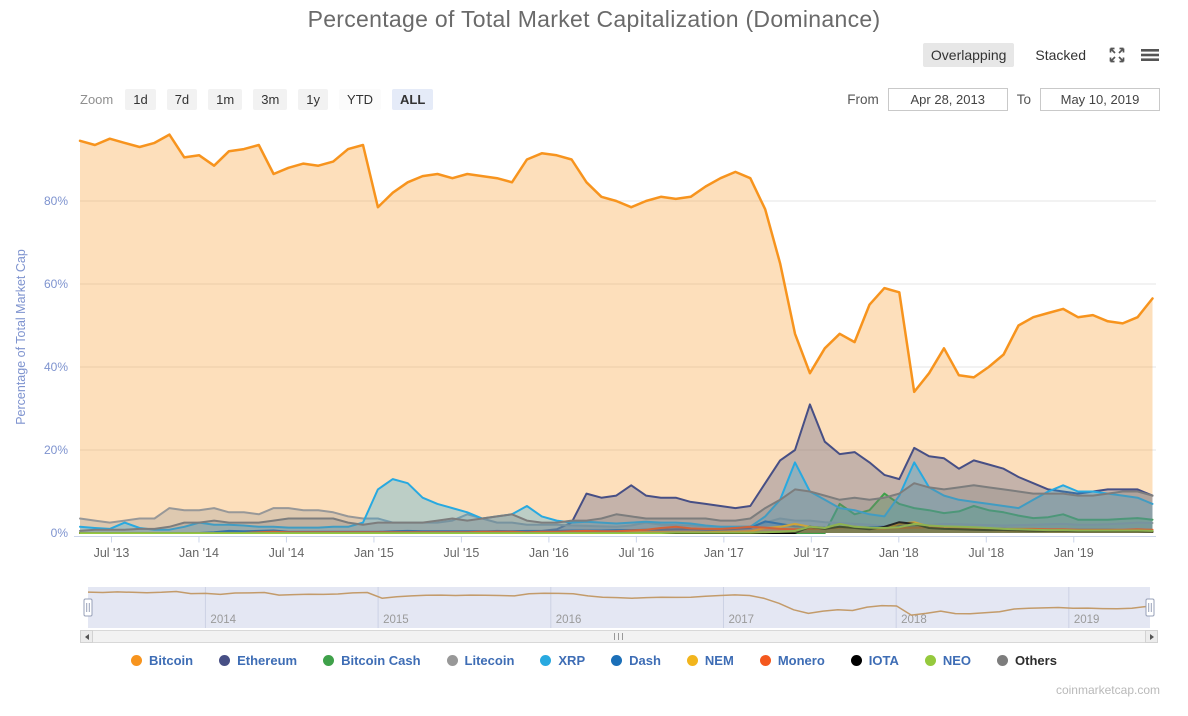 The image size is (1188, 716). Describe the element at coordinates (914, 620) in the screenshot. I see `navigator-year-label: 2018` at that location.